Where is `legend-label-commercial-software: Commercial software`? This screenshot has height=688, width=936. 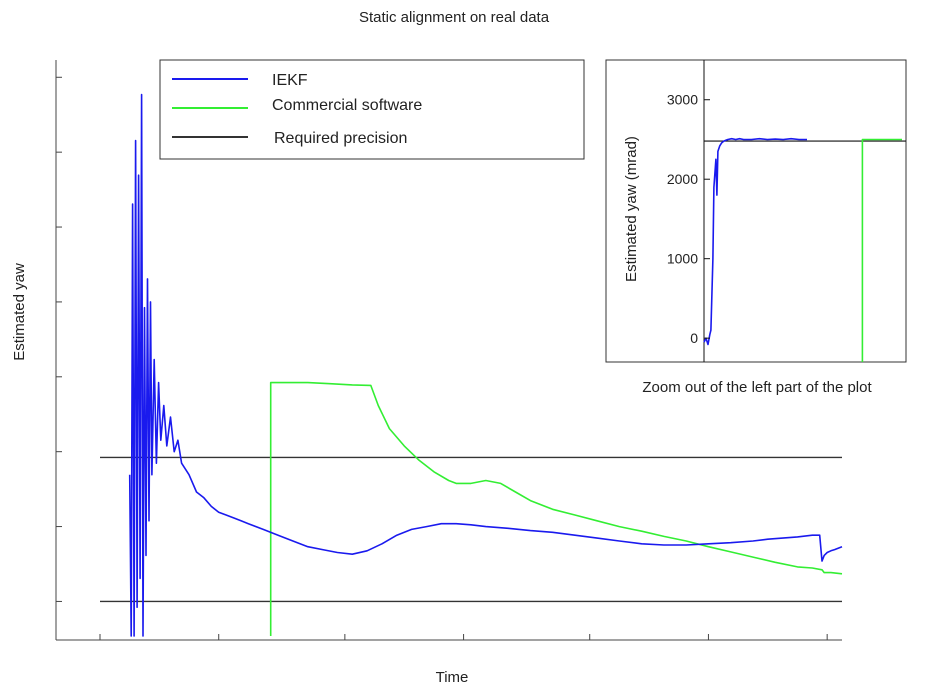 legend-label-commercial-software: Commercial software is located at coordinates (347, 105).